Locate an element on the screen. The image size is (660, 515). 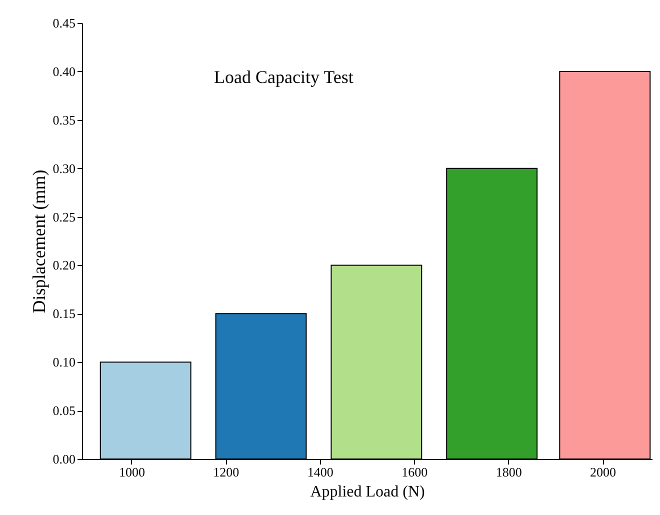
x-tick-label: 1000 is located at coordinates (131, 472).